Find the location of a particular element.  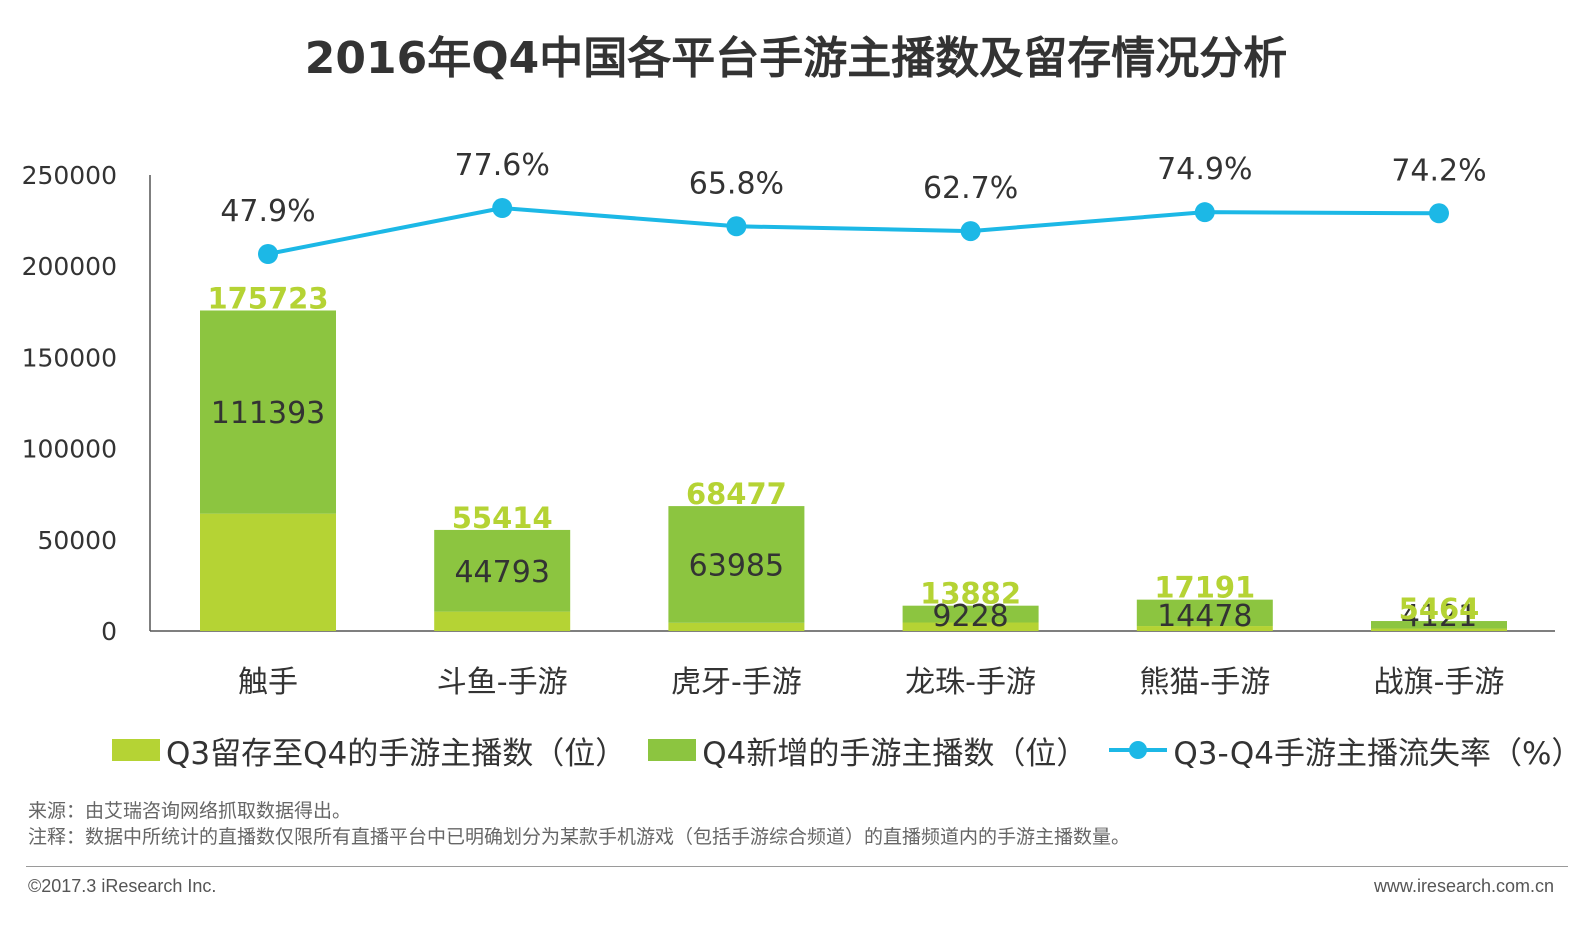

bar-total-label: 175723 is located at coordinates (267, 298).